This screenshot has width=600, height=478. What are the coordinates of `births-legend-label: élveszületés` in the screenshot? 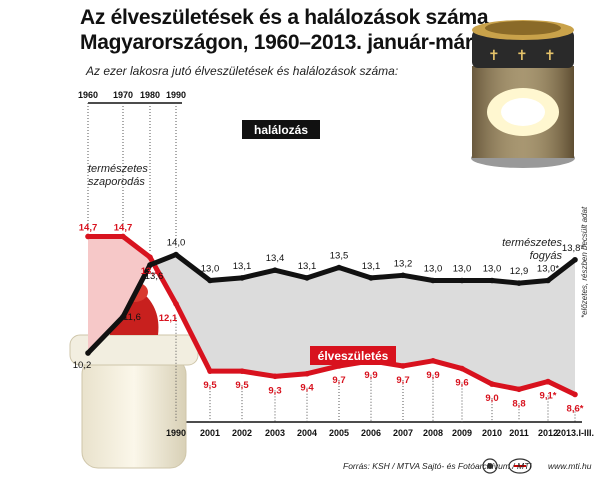 It's located at (353, 356).